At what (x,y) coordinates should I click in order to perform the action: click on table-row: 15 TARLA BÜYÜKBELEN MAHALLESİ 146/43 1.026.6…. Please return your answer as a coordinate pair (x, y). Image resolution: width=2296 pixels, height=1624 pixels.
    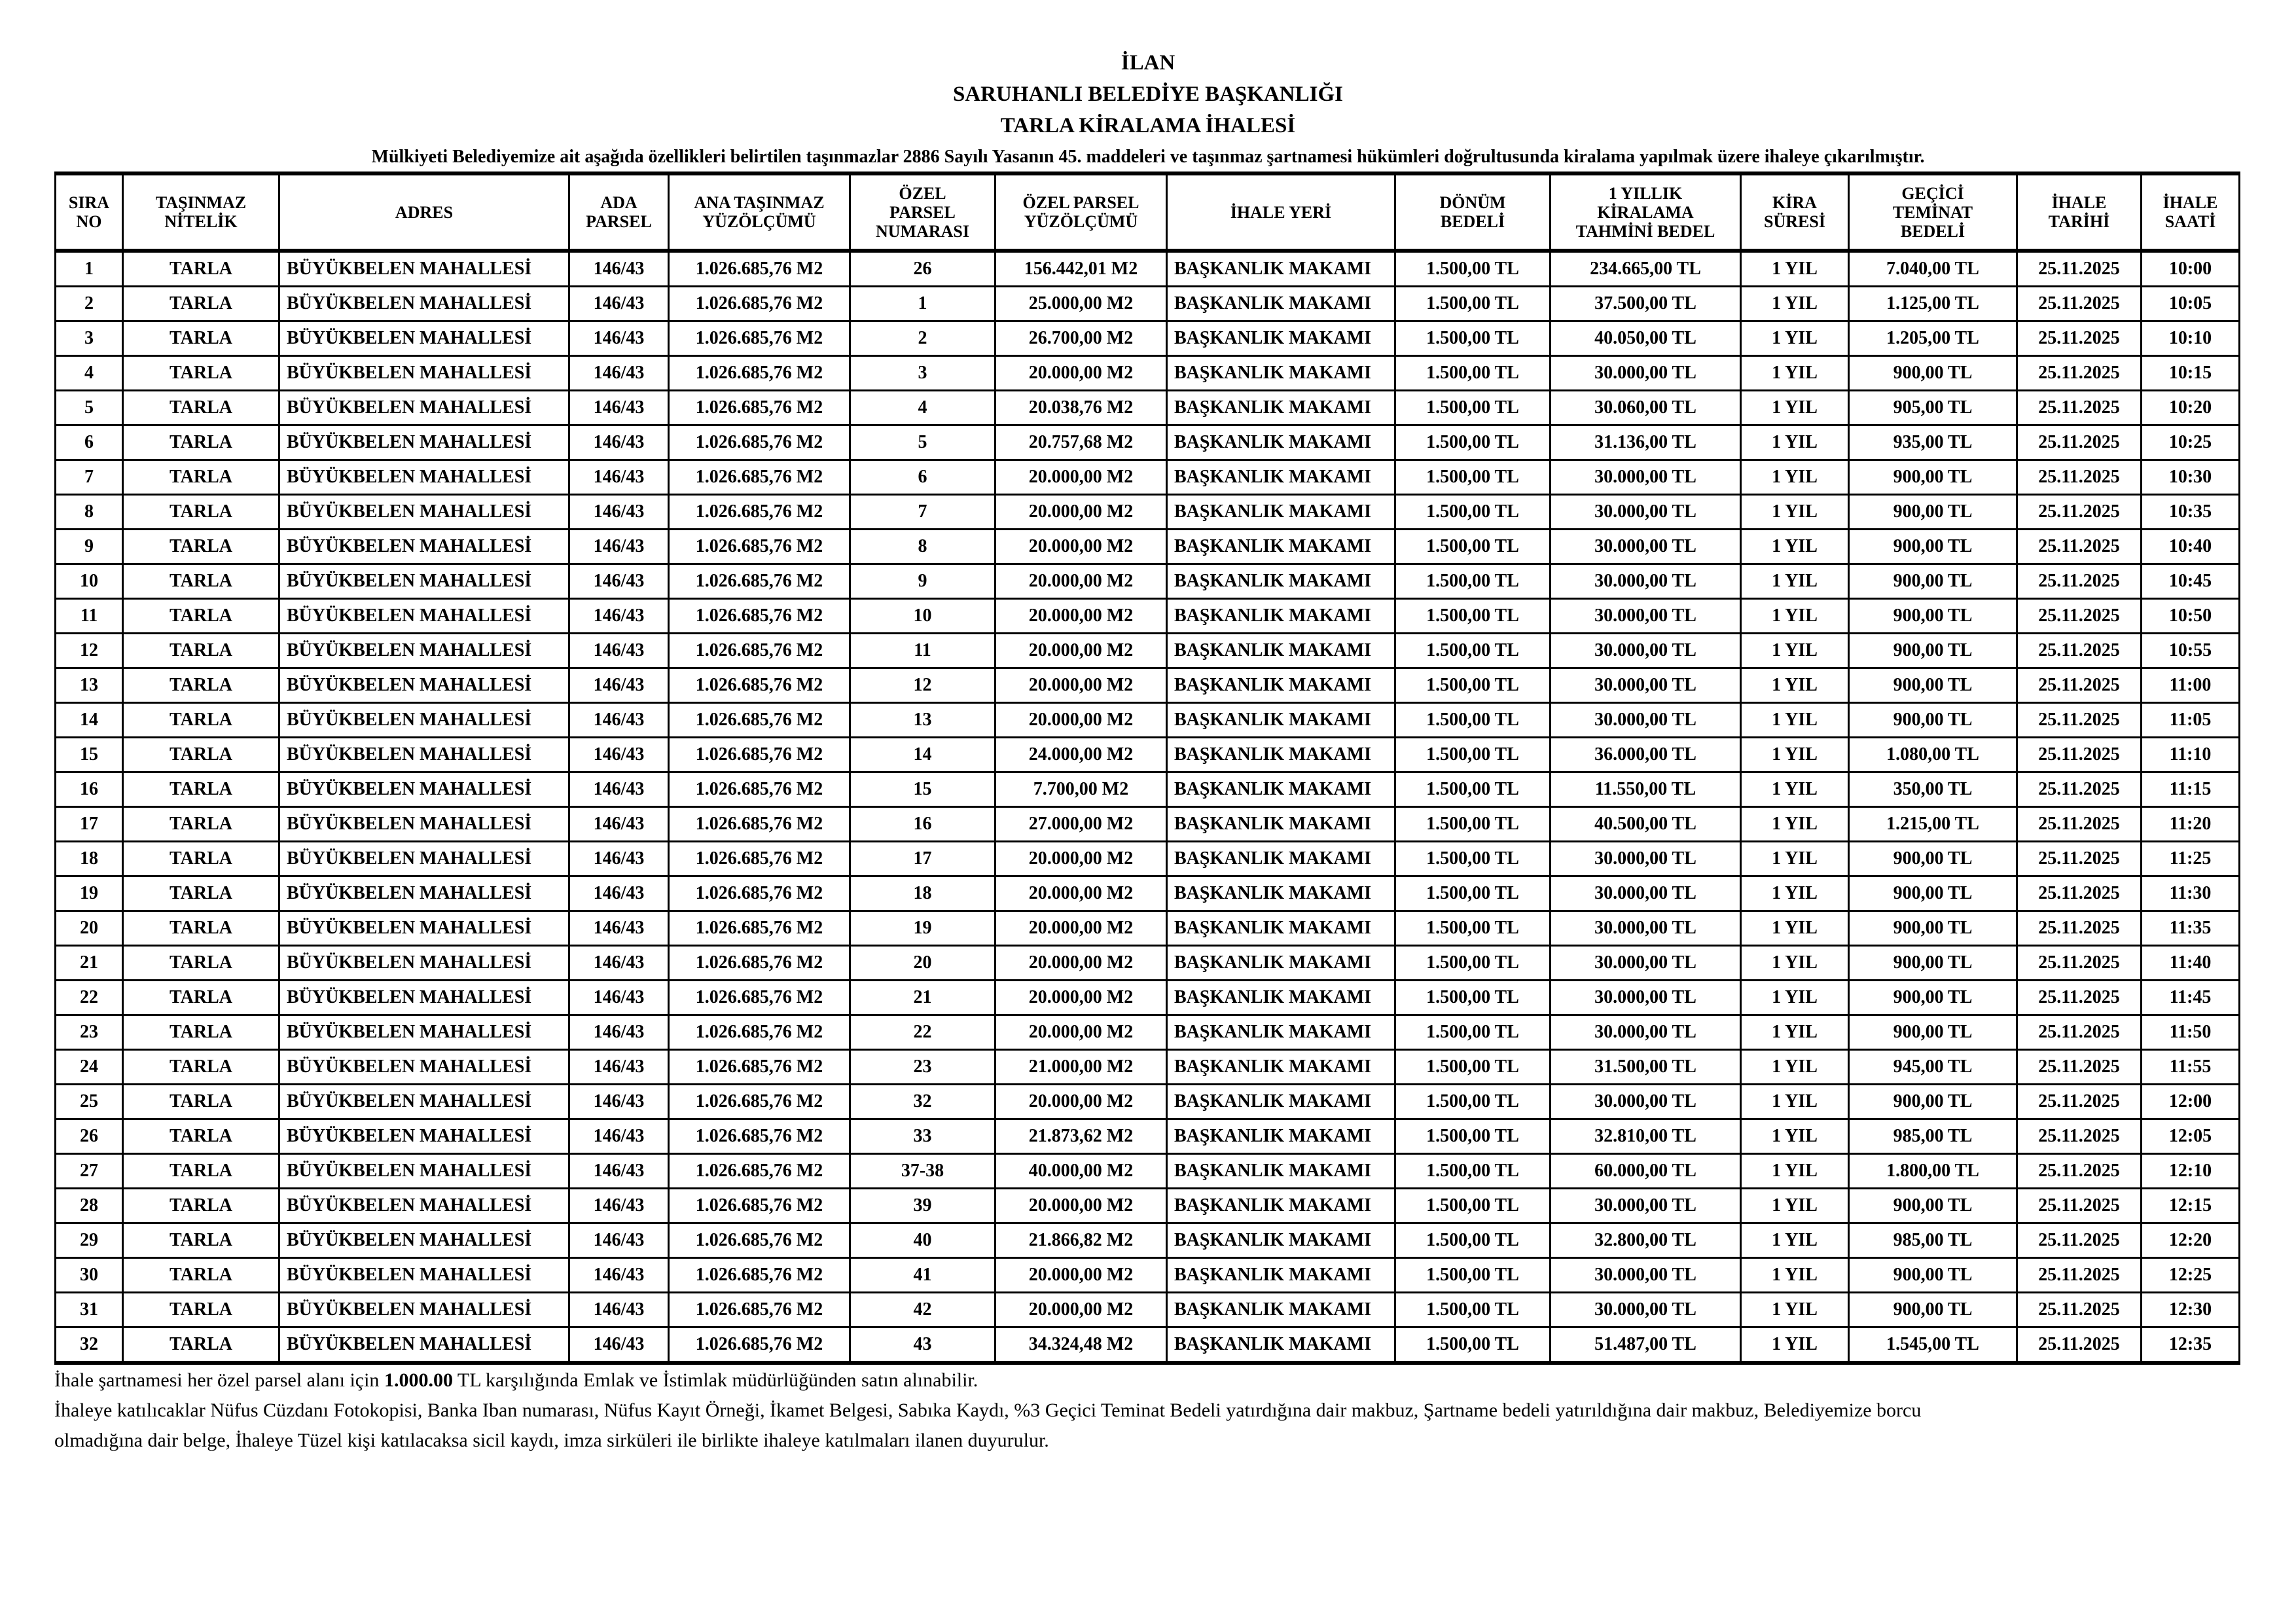
    Looking at the image, I should click on (1147, 754).